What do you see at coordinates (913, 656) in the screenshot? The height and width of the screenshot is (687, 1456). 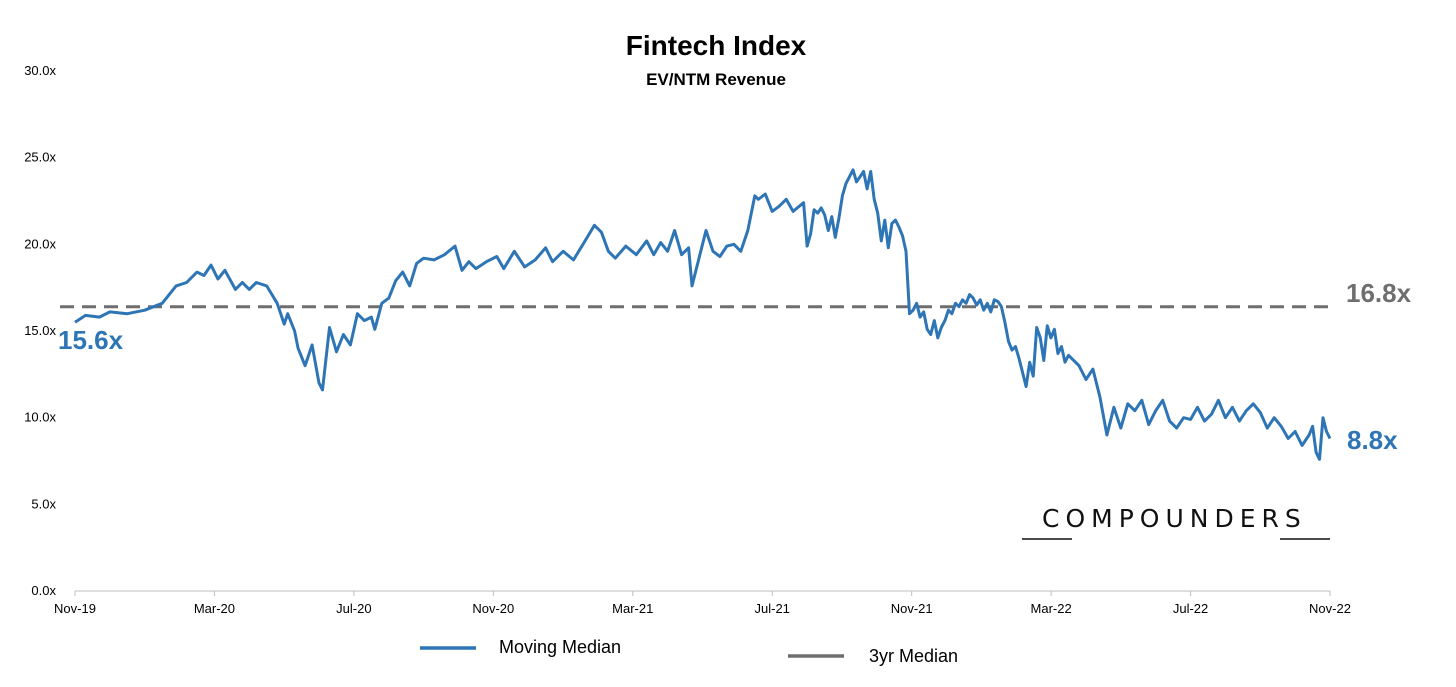 I see `legend-label-3yr-median: 3yr Median` at bounding box center [913, 656].